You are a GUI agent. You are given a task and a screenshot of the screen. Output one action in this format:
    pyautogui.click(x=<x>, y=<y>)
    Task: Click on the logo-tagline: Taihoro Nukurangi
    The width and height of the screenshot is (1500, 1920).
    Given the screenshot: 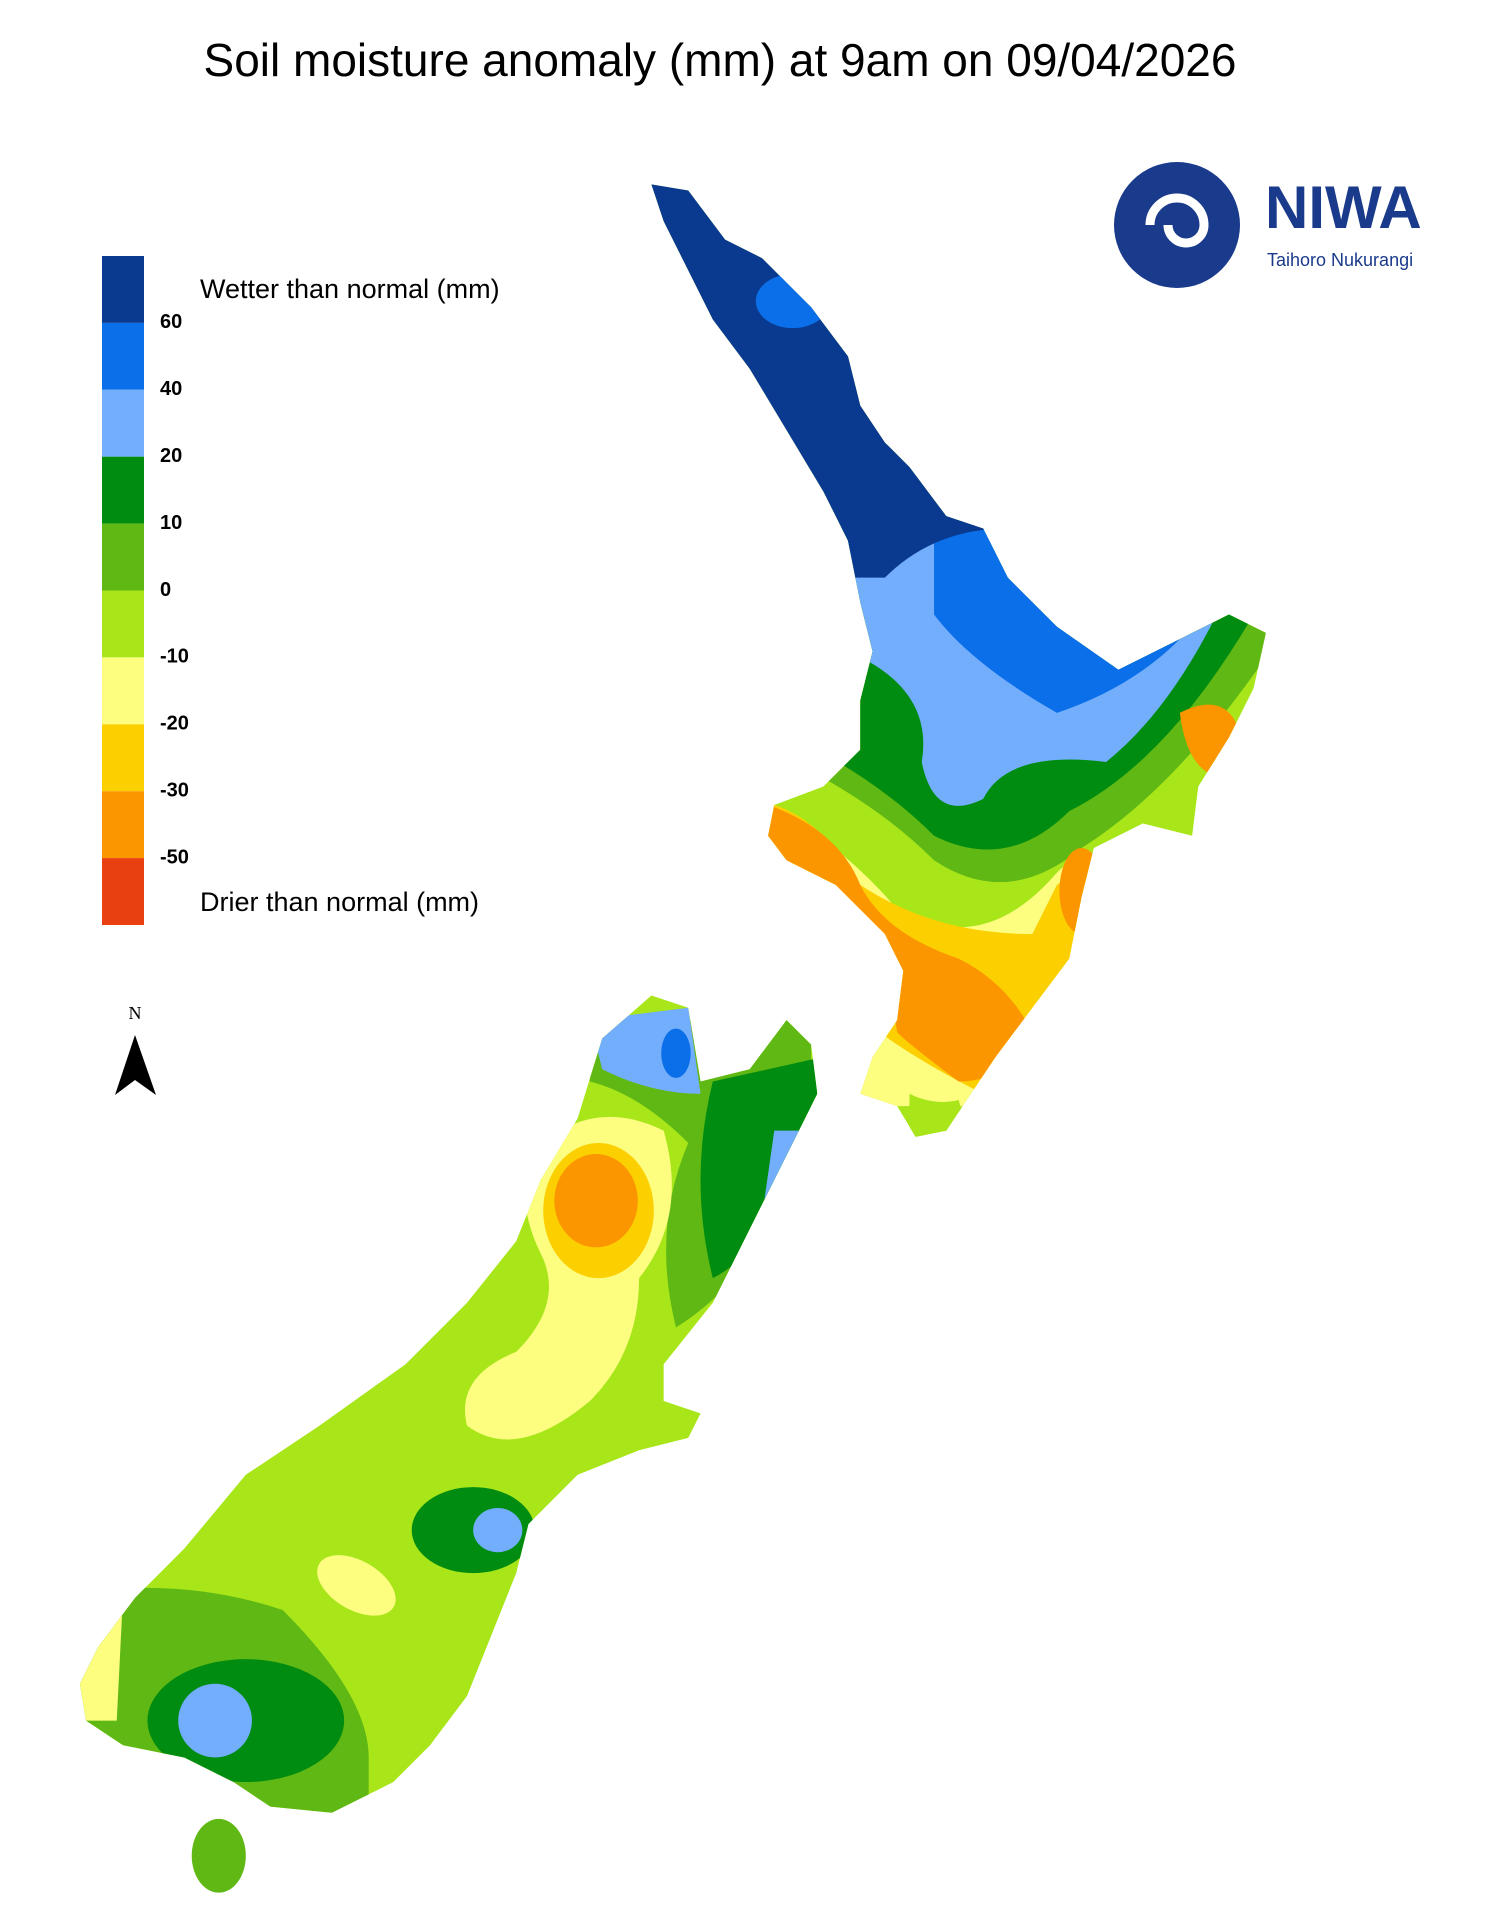 What is the action you would take?
    pyautogui.click(x=1340, y=260)
    